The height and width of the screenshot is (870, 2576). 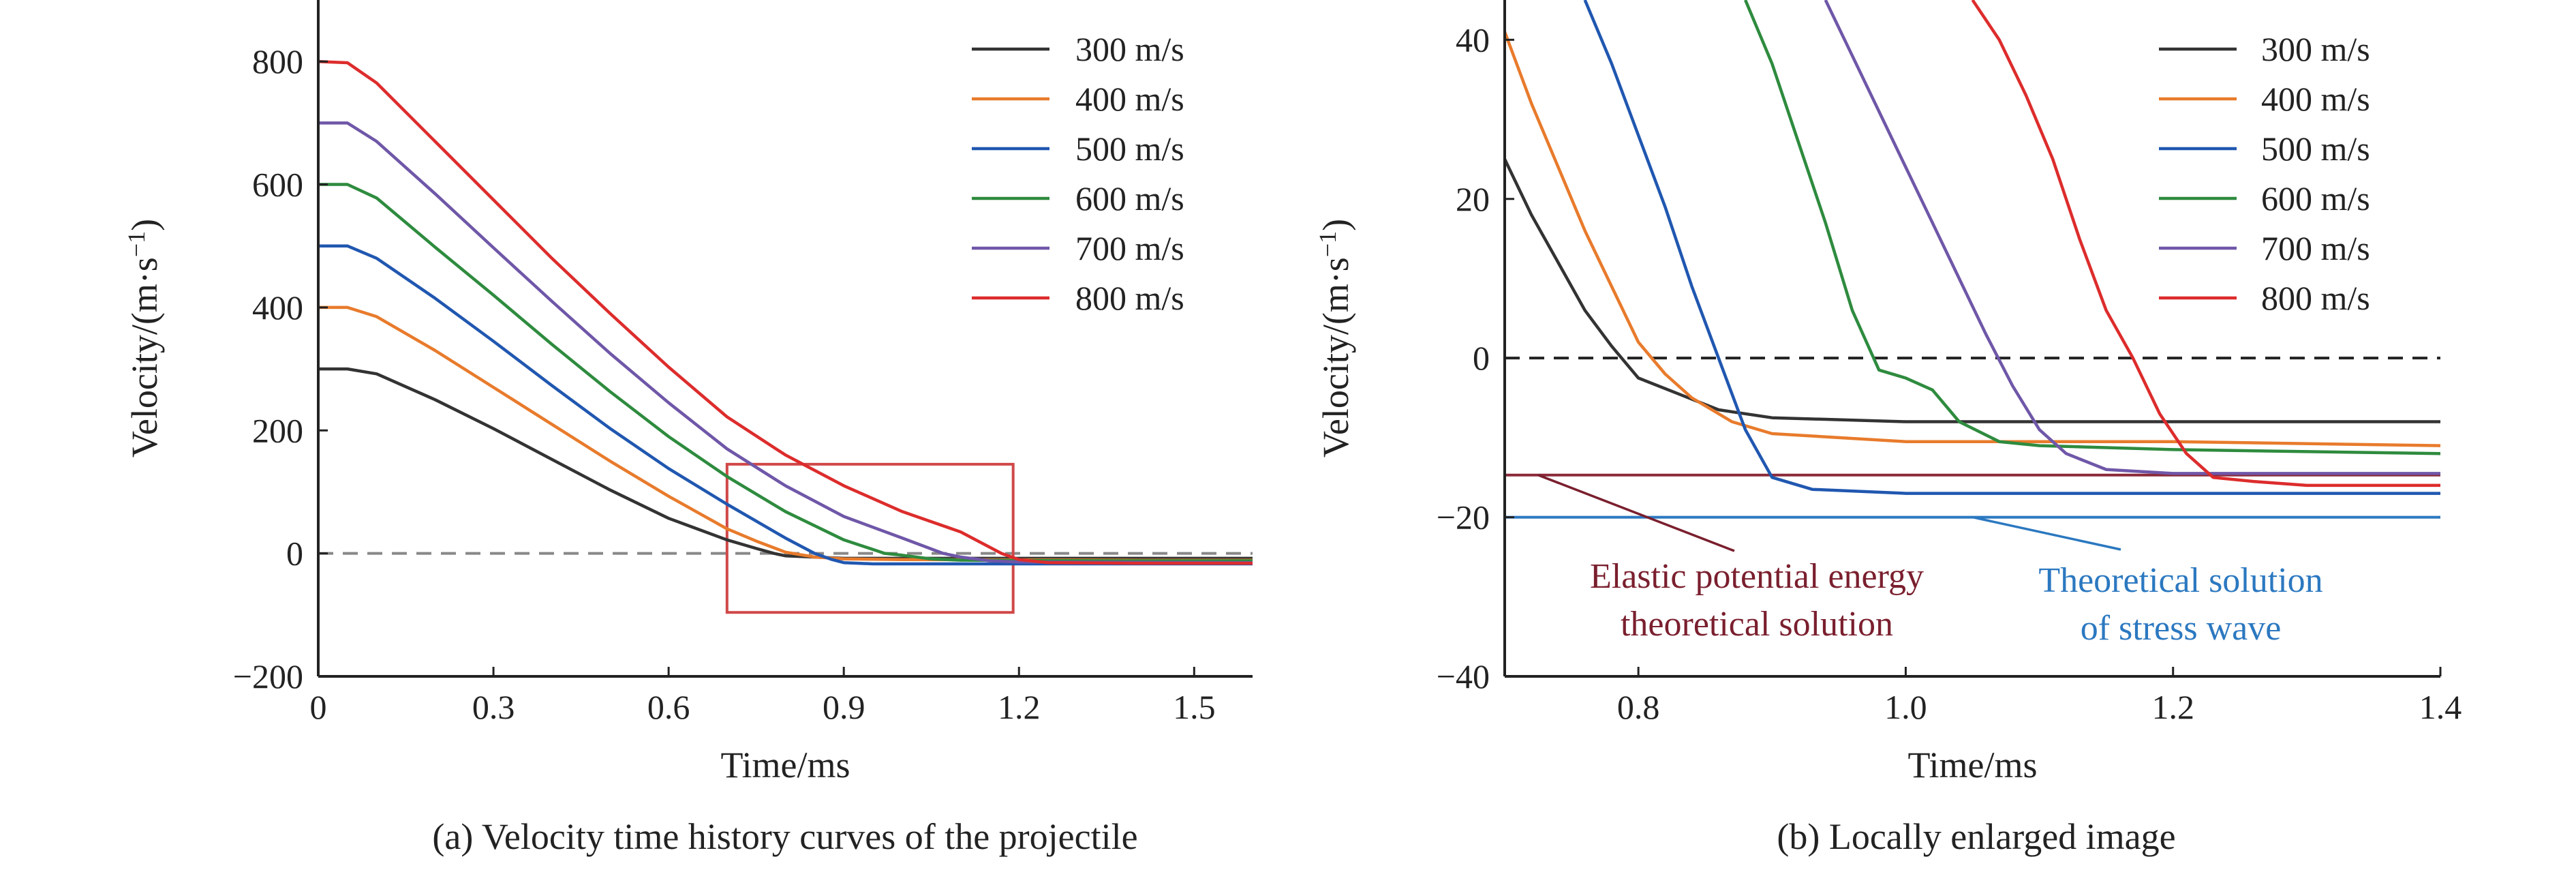 I want to click on y-tick-label: 40, so click(x=1473, y=39).